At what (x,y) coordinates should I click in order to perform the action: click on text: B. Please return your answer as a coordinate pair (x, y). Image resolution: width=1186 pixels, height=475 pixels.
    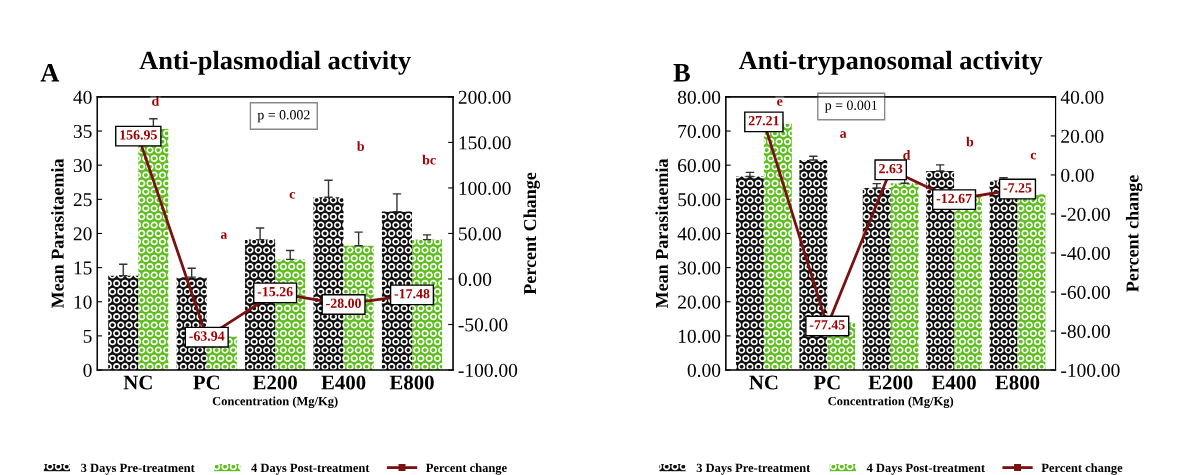
    Looking at the image, I should click on (681, 73).